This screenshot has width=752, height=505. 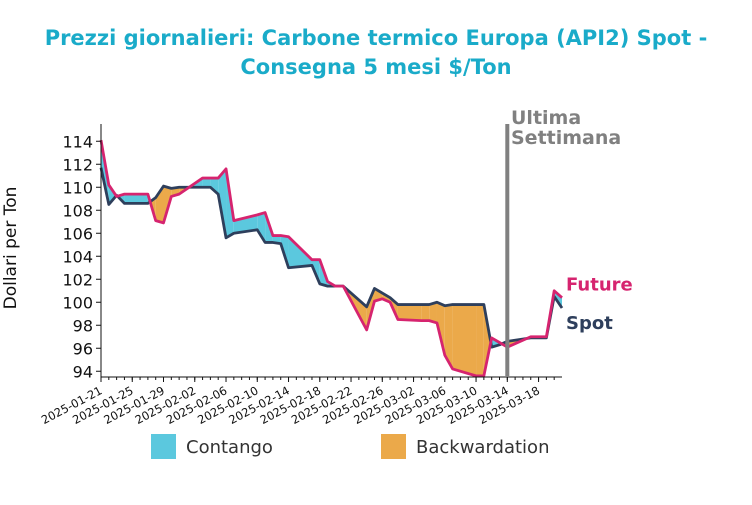 What do you see at coordinates (77, 302) in the screenshot?
I see `y-tick-label: 100` at bounding box center [77, 302].